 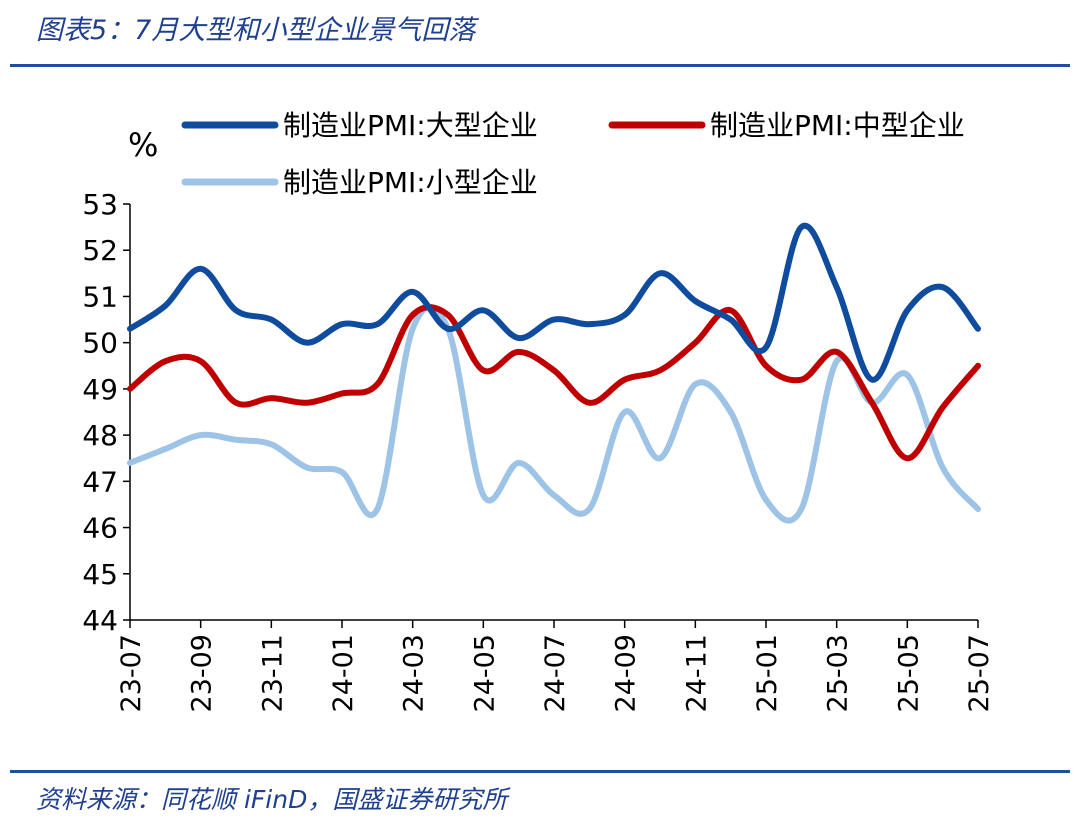 What do you see at coordinates (626, 673) in the screenshot?
I see `x-tick-label: 24-09` at bounding box center [626, 673].